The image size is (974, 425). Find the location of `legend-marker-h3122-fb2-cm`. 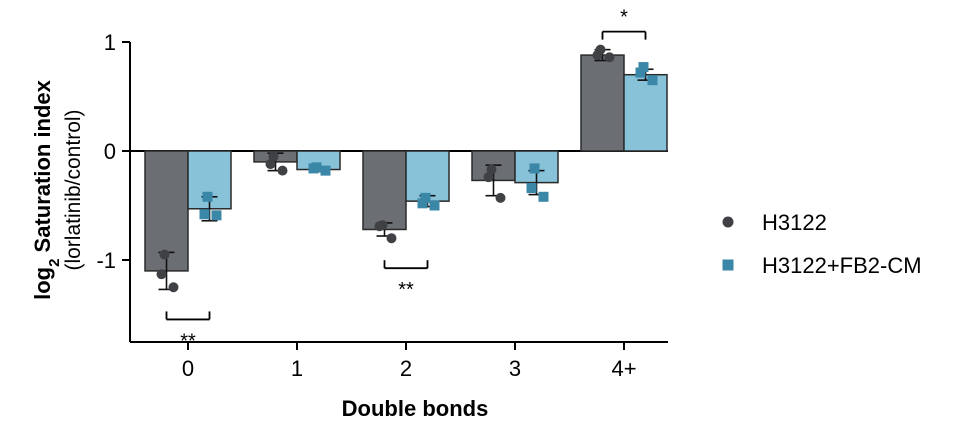

legend-marker-h3122-fb2-cm is located at coordinates (728, 265).